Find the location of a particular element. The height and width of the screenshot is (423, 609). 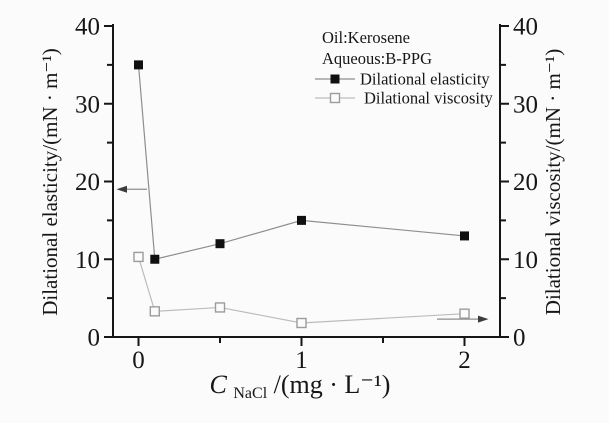

annotation-aqueous-phase: Aqueous:B-PPG is located at coordinates (377, 58).